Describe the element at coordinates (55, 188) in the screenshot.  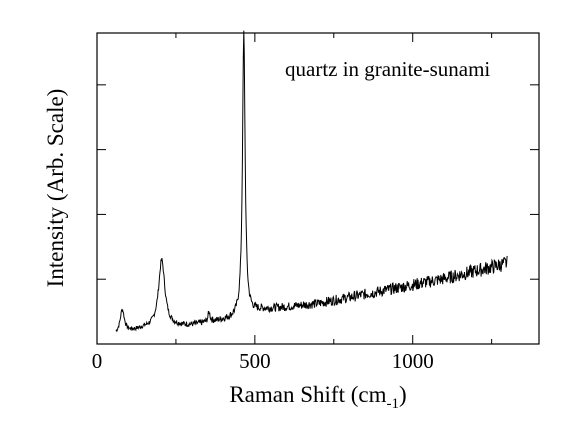
I see `y-axis-label: Intensity (Arb. Scale)` at that location.